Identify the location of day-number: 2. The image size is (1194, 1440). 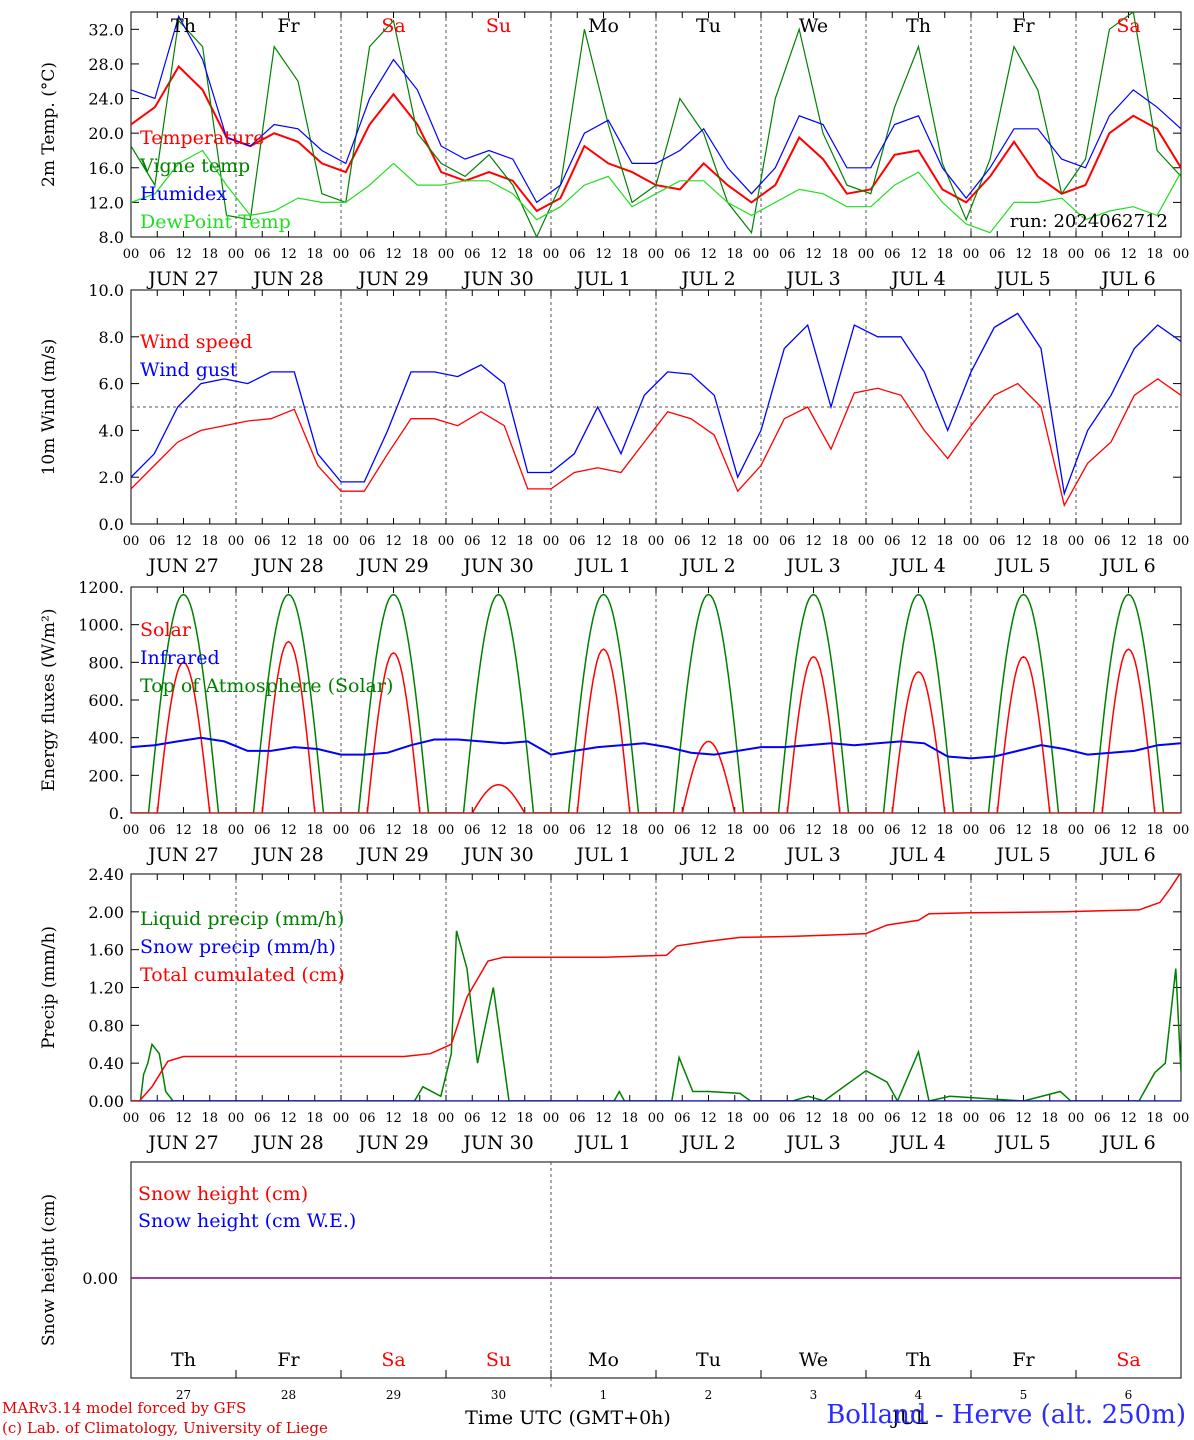
(709, 1395).